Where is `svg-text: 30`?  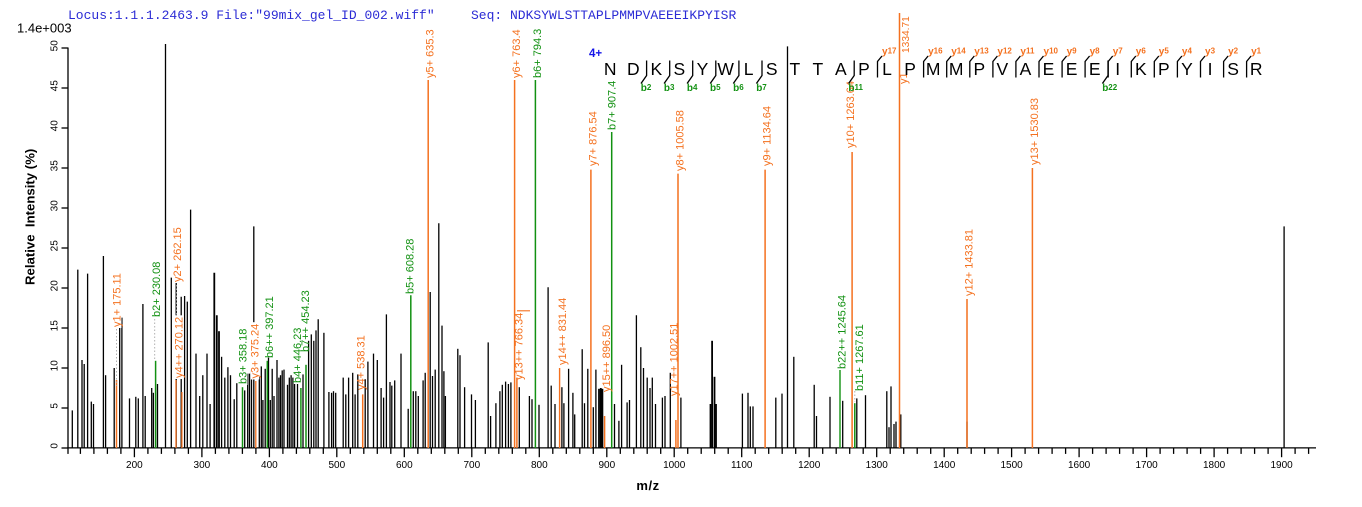
svg-text: 30 is located at coordinates (55, 206).